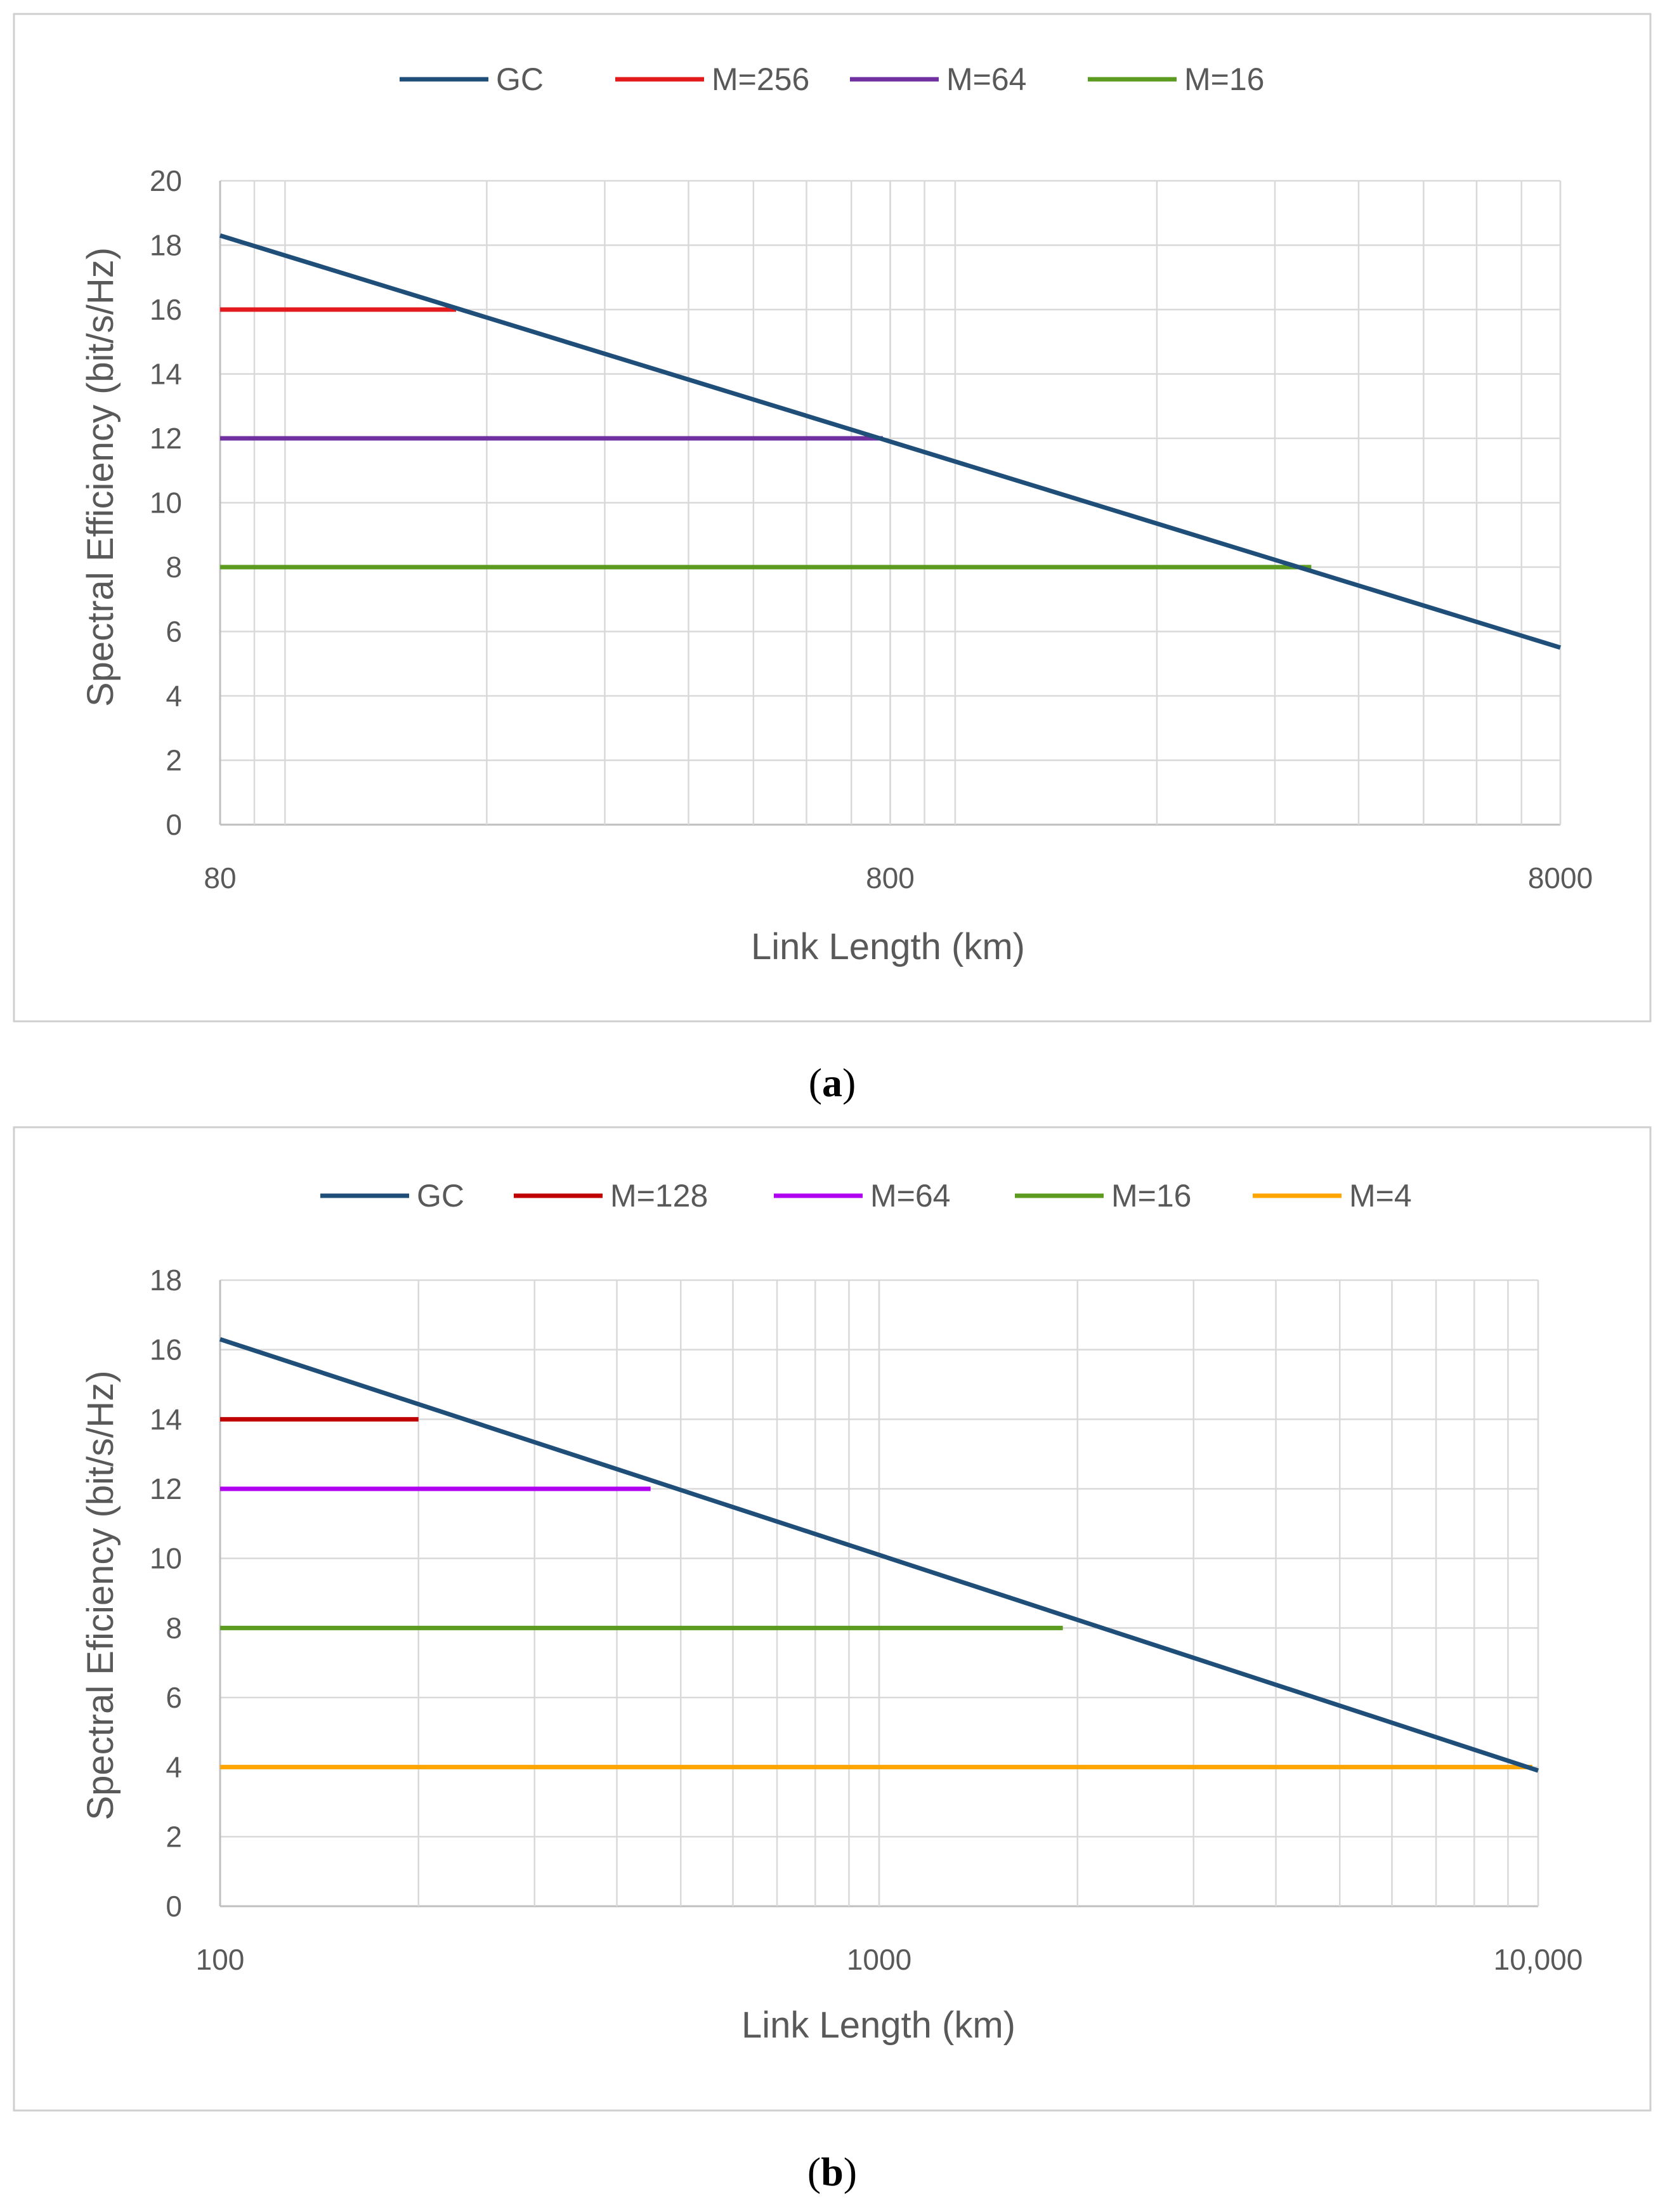  What do you see at coordinates (910, 1196) in the screenshot?
I see `chart-b-legend-label: M=64` at bounding box center [910, 1196].